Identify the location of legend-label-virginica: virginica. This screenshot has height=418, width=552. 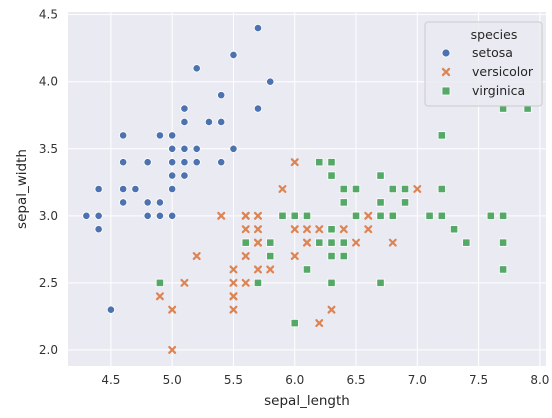
(498, 90).